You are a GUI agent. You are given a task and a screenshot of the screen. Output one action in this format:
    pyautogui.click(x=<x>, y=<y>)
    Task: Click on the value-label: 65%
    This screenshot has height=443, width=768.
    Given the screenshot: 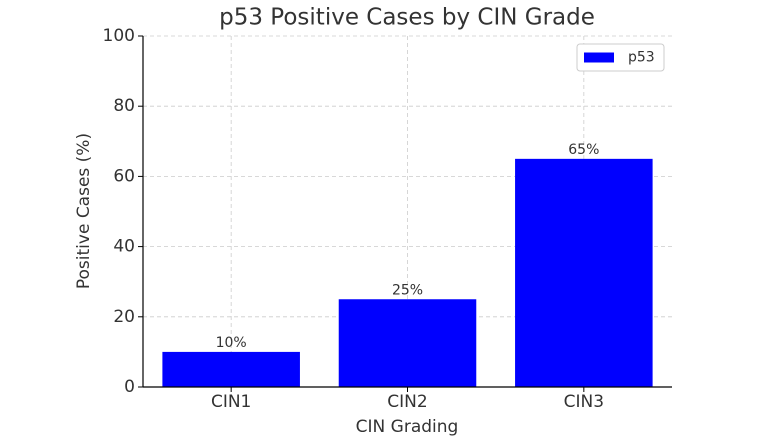 What is the action you would take?
    pyautogui.click(x=583, y=150)
    